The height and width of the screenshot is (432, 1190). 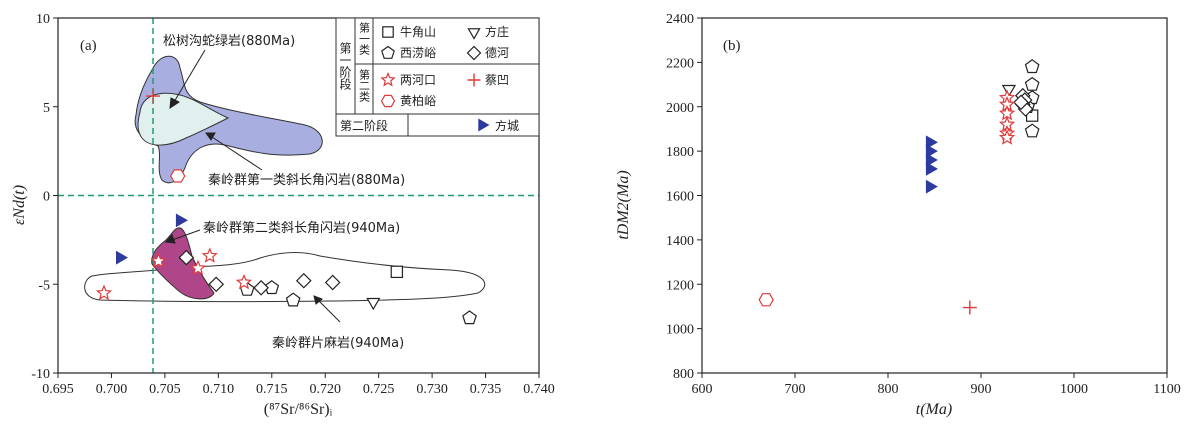 What do you see at coordinates (795, 389) in the screenshot?
I see `panel-b-x-tick-label: 700` at bounding box center [795, 389].